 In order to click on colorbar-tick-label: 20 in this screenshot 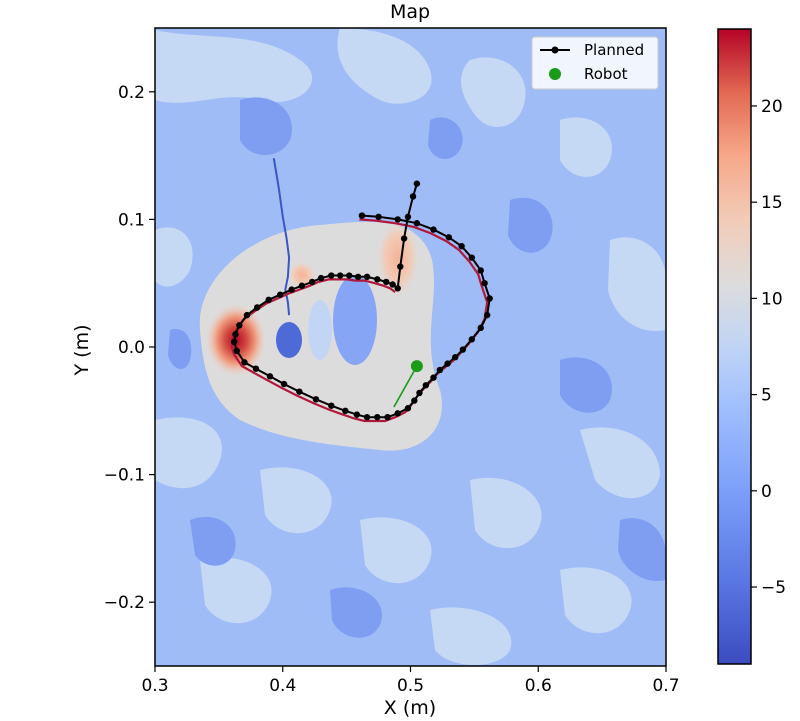, I will do `click(772, 107)`.